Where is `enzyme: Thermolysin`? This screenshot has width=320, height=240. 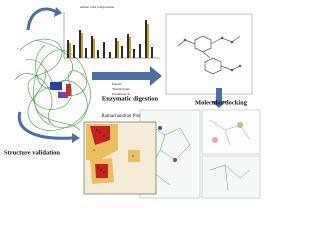 enzyme: Thermolysin is located at coordinates (121, 89).